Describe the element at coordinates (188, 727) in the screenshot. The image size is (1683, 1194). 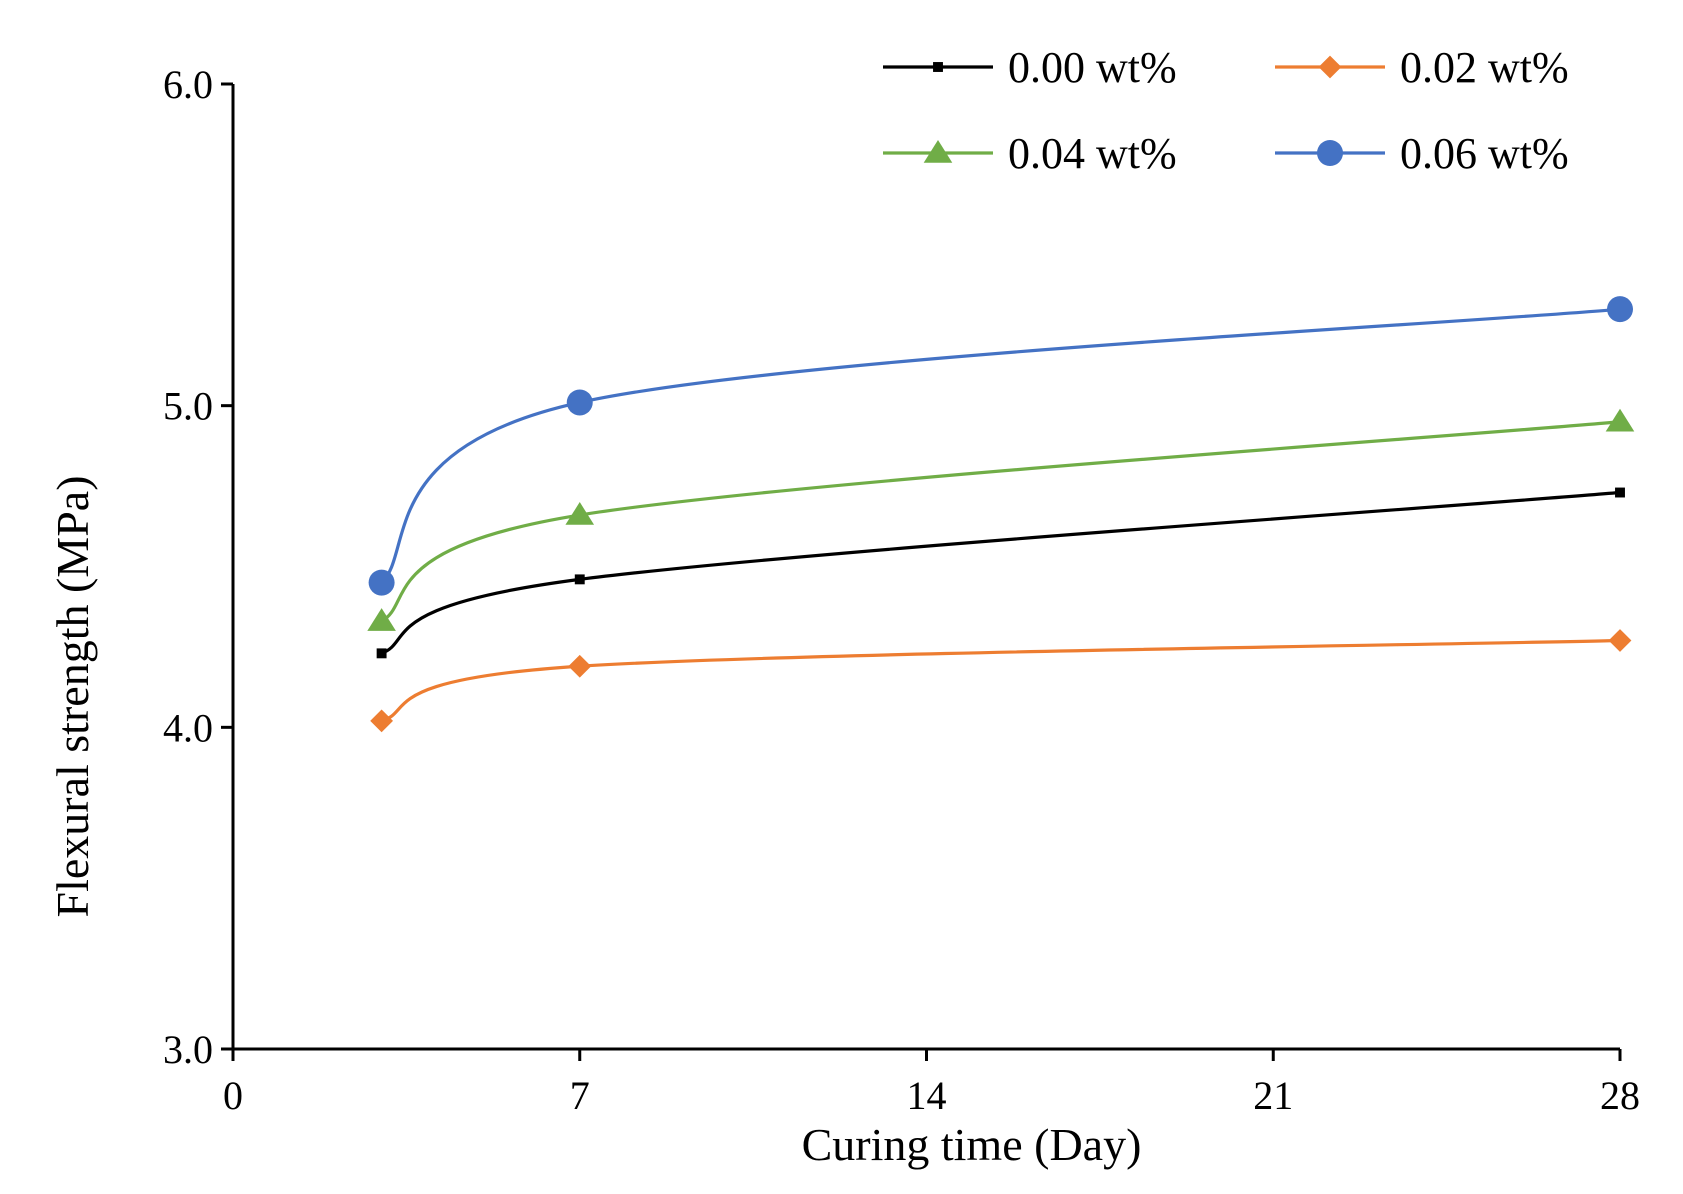
I see `y-tick-label: 4.0` at that location.